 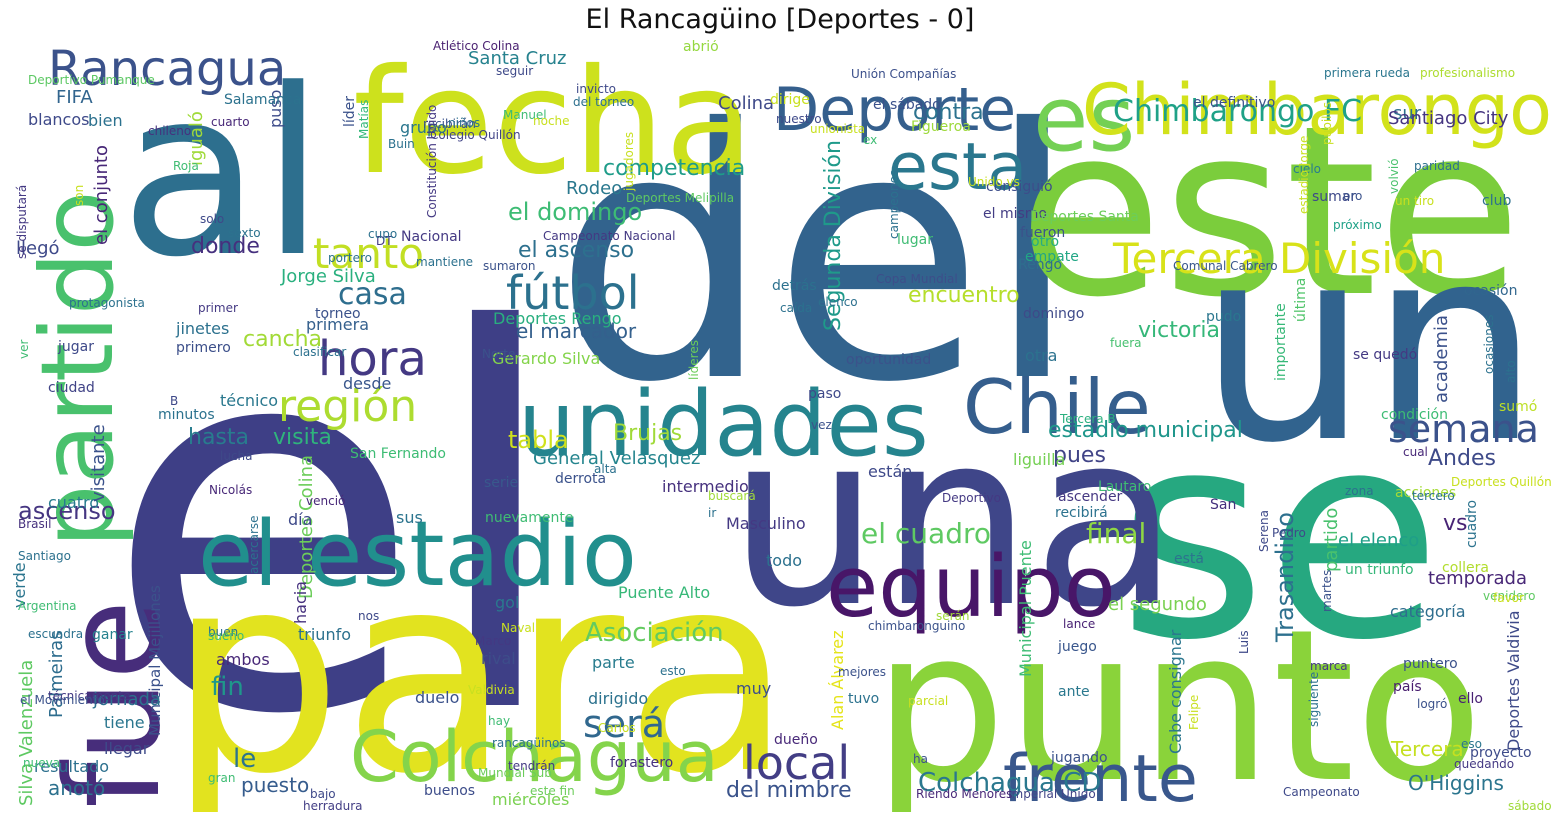 What do you see at coordinates (1327, 123) in the screenshot?
I see `word-pupilos: pupilos` at bounding box center [1327, 123].